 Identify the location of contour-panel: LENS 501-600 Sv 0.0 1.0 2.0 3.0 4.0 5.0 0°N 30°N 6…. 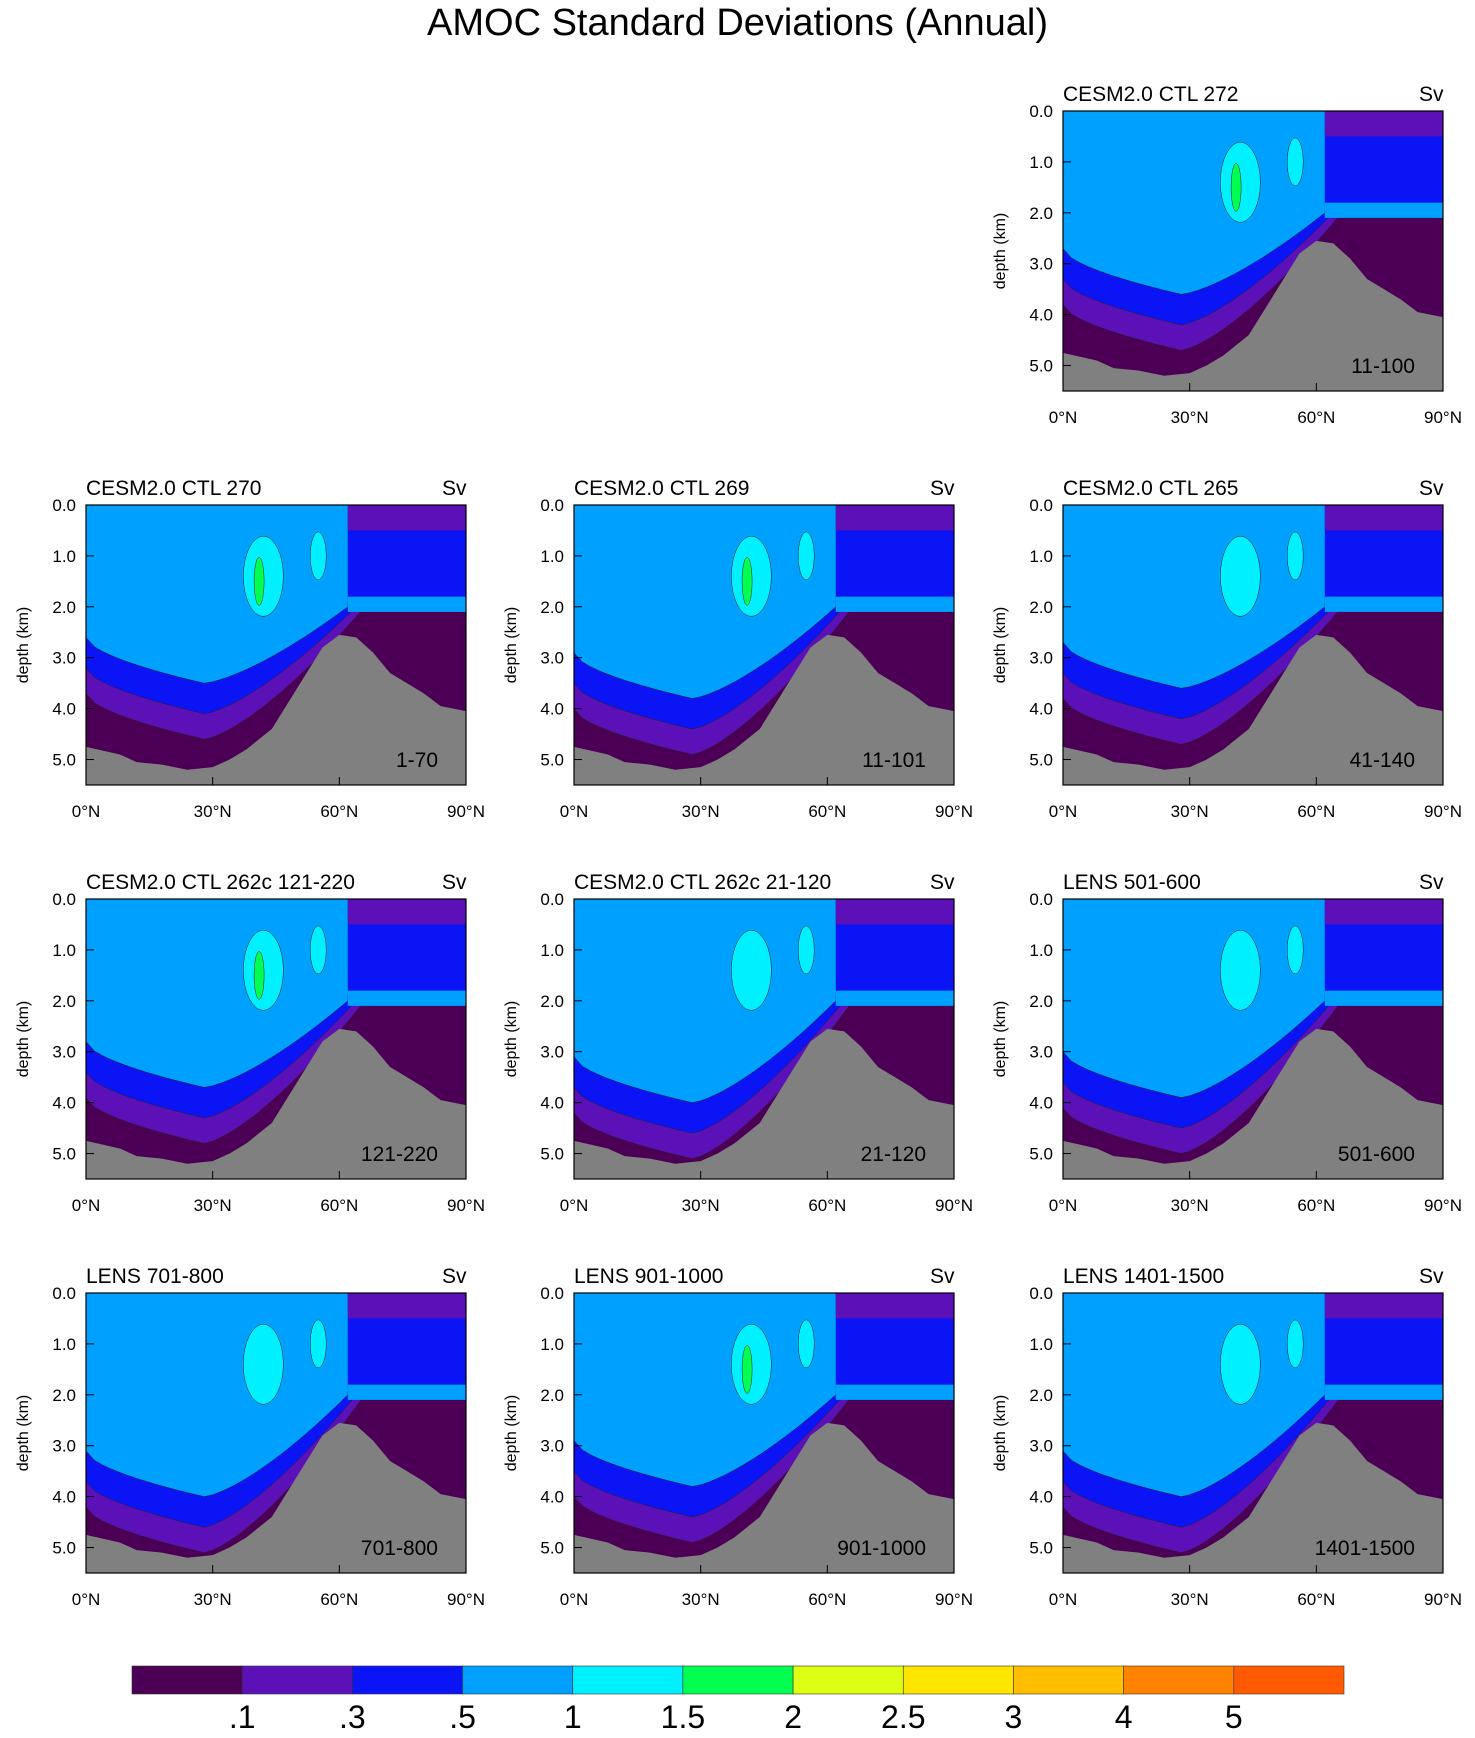
(1229, 1049).